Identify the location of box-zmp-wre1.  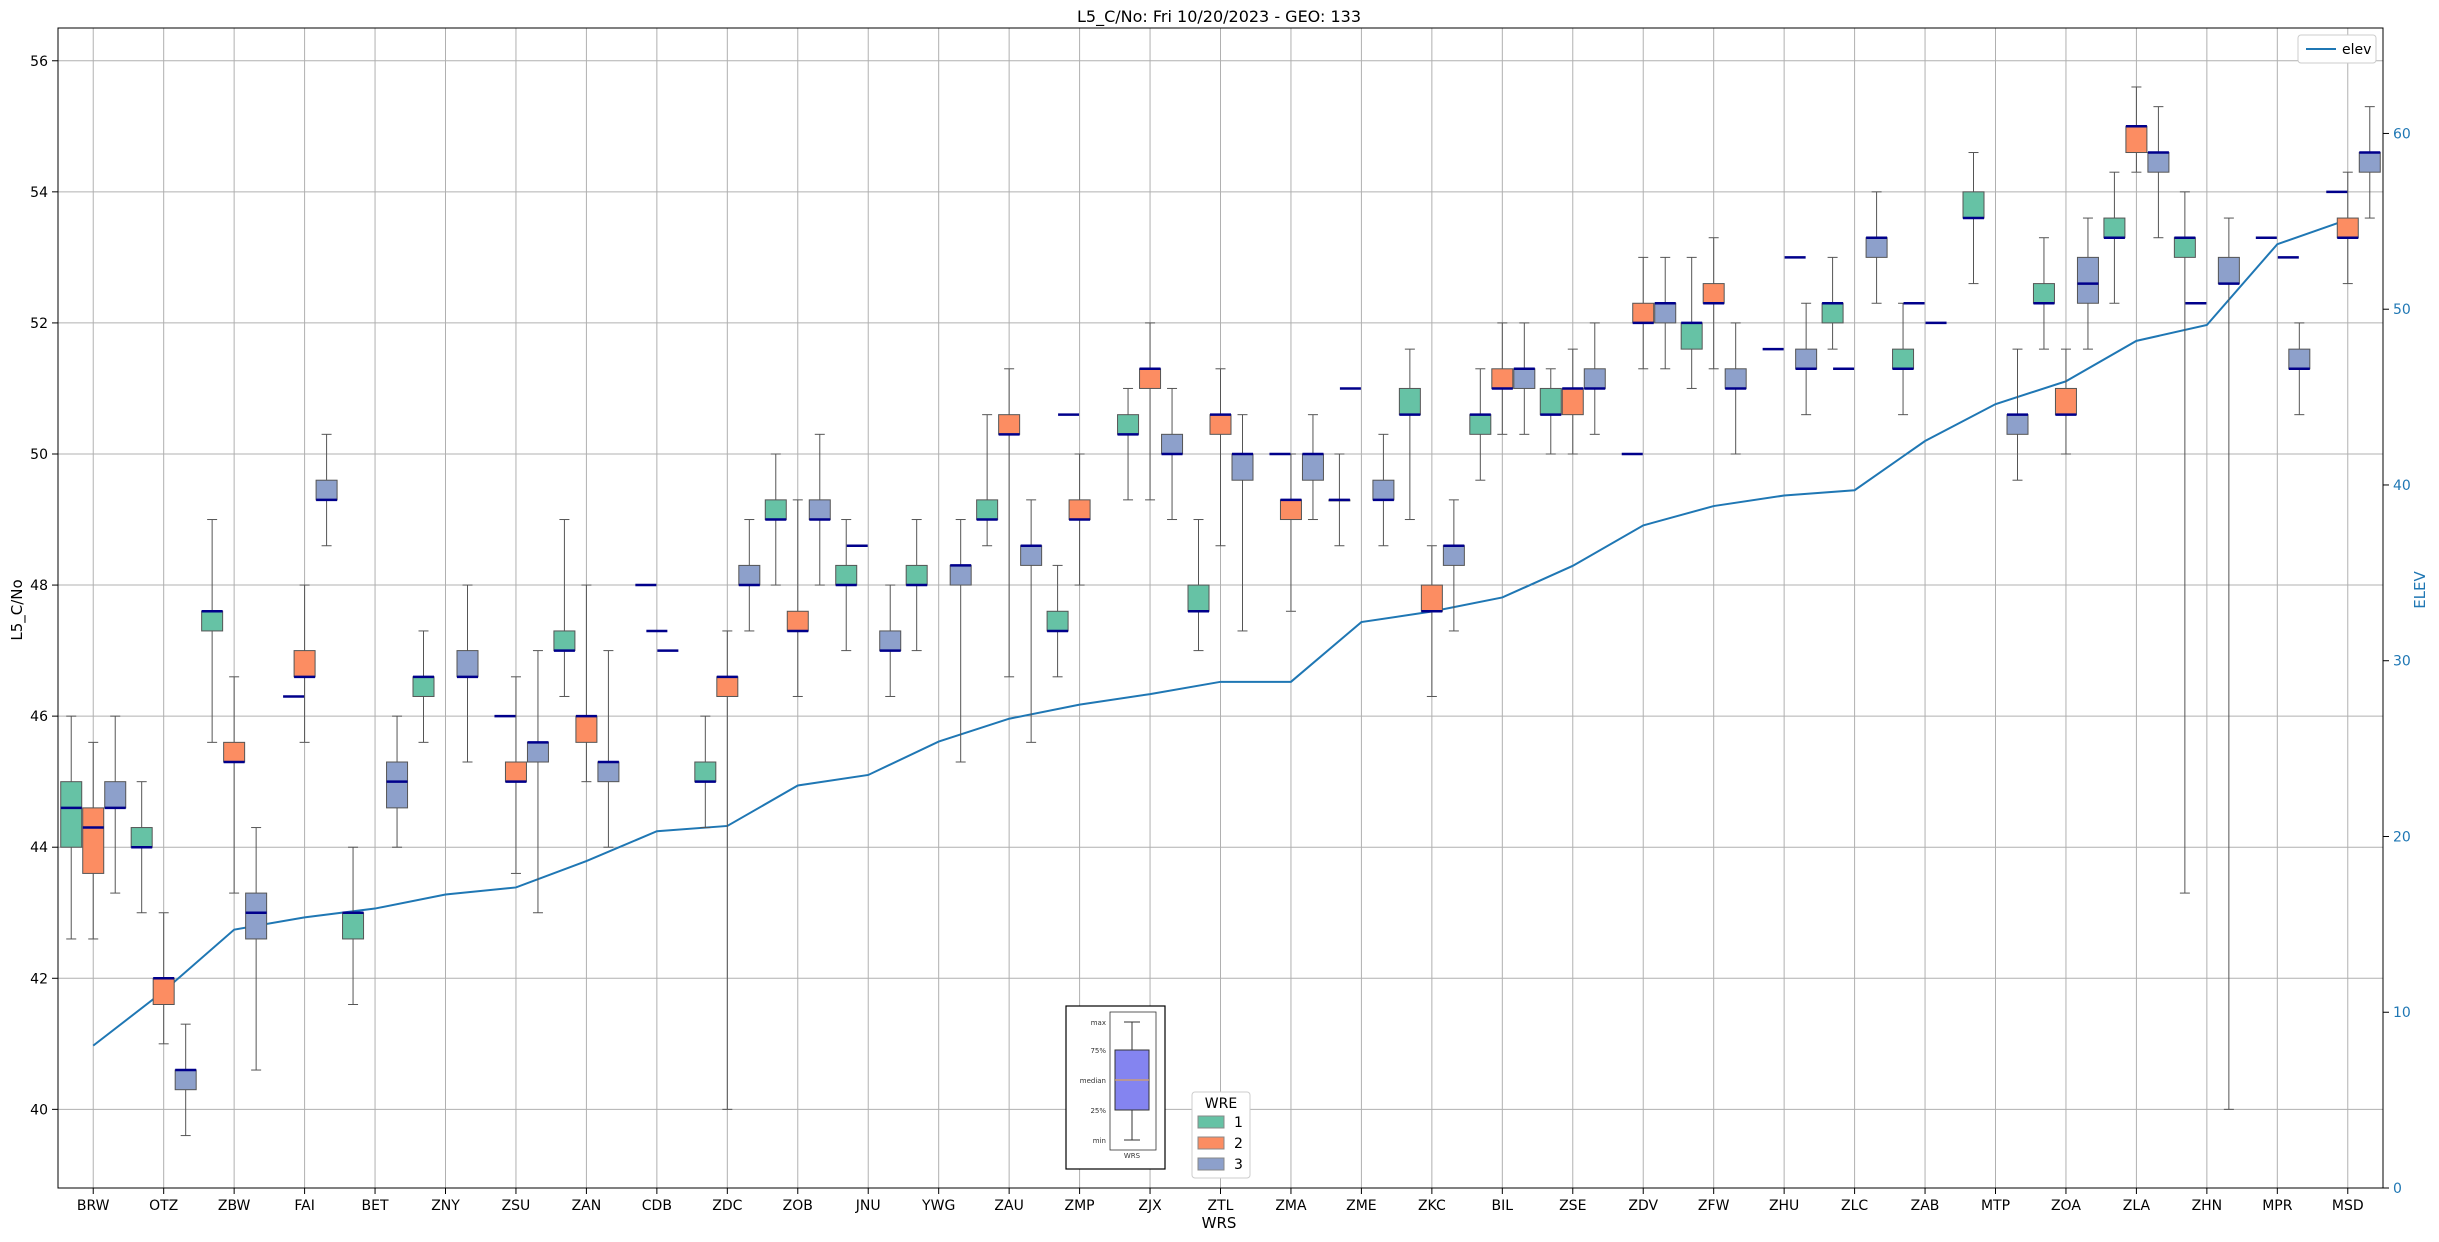
(1057, 621).